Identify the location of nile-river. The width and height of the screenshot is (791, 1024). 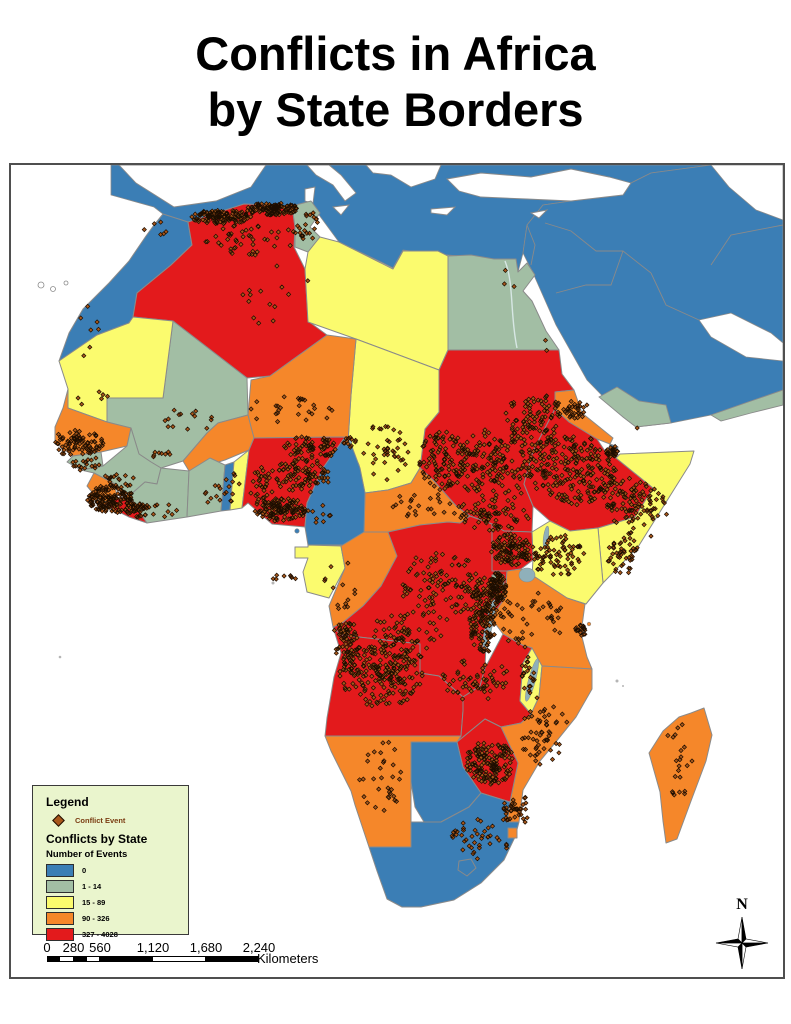
(511, 304).